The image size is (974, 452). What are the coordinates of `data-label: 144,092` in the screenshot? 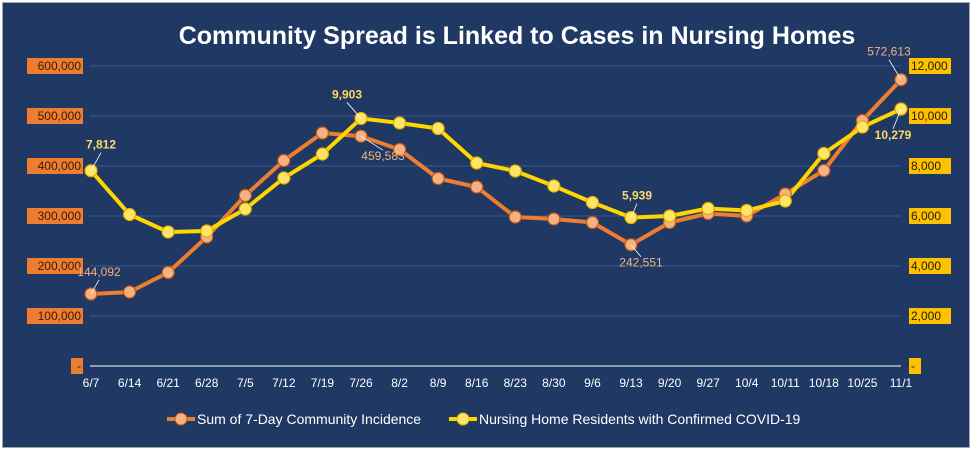 It's located at (99, 280).